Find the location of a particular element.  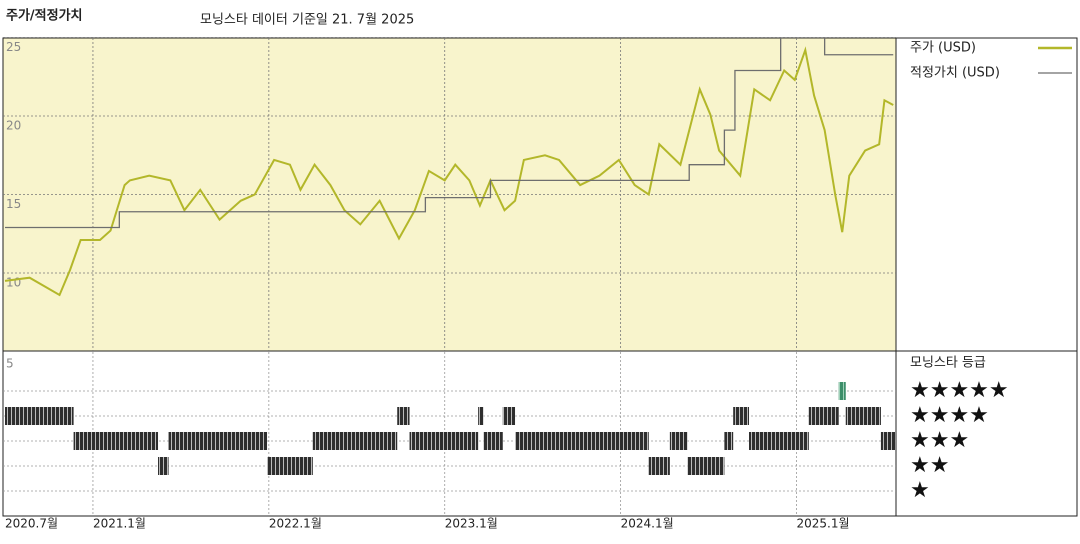

y-tick-label: 10 is located at coordinates (13, 283).